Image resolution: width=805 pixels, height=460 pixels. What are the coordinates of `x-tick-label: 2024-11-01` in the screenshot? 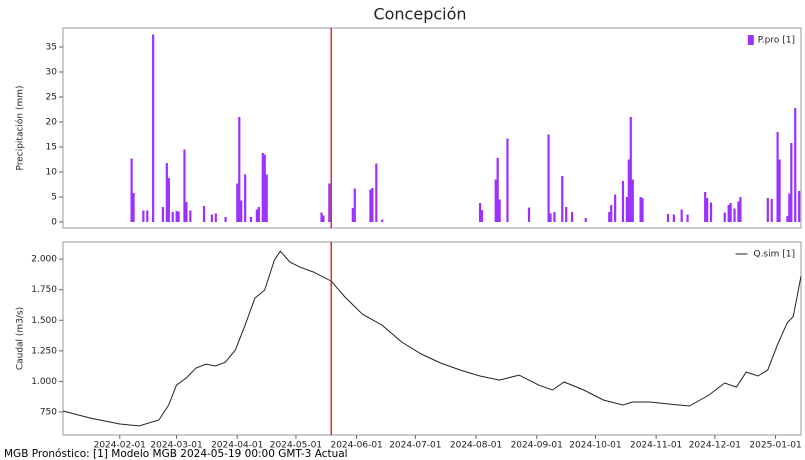 It's located at (656, 446).